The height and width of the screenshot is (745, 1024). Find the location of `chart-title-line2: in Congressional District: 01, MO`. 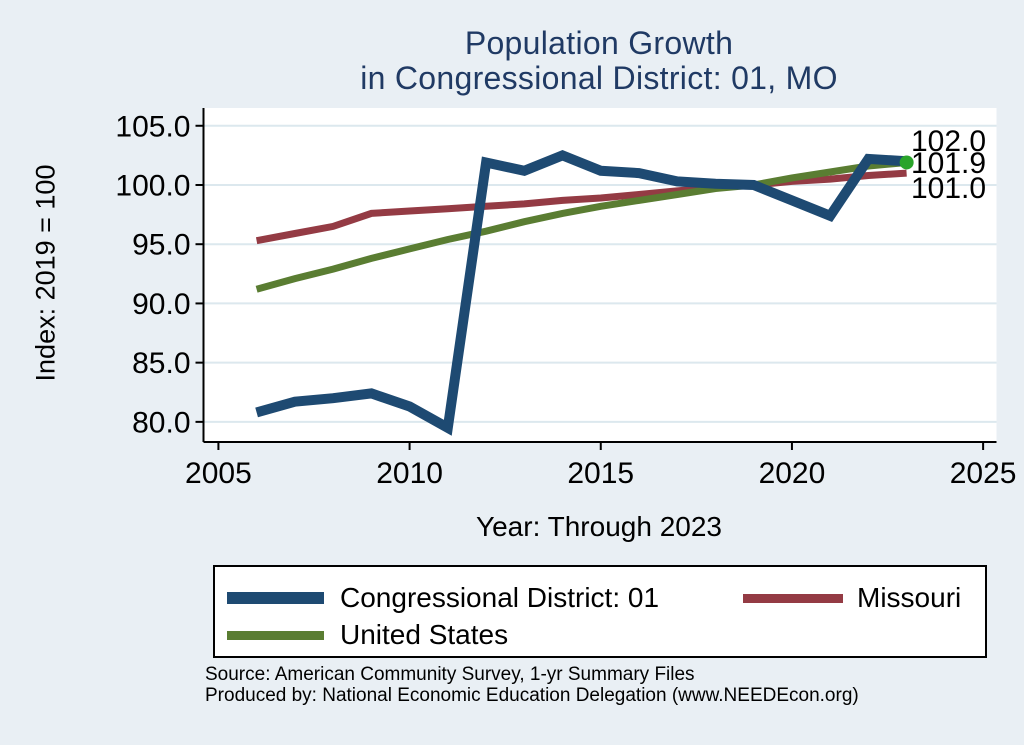

chart-title-line2: in Congressional District: 01, MO is located at coordinates (599, 78).